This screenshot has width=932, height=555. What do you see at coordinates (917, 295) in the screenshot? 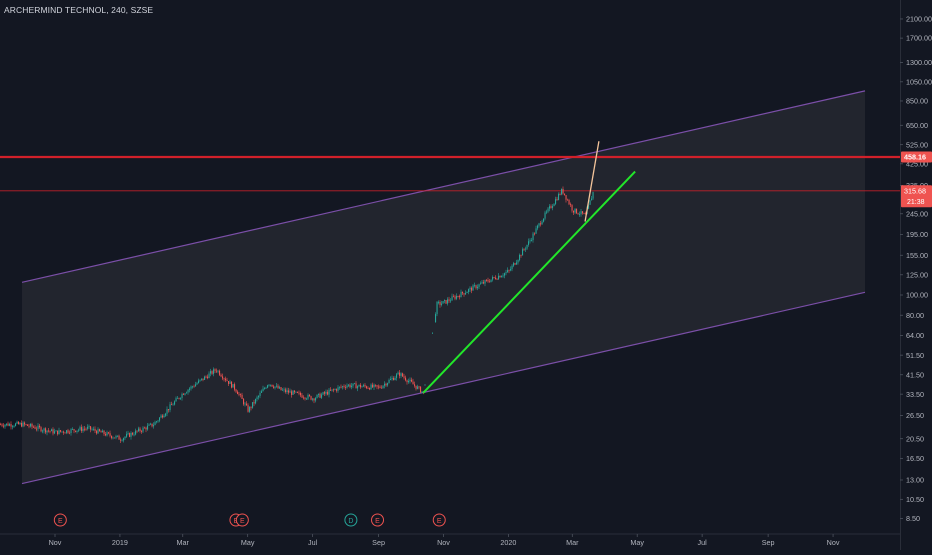
I see `y-tick-label: 100.00` at bounding box center [917, 295].